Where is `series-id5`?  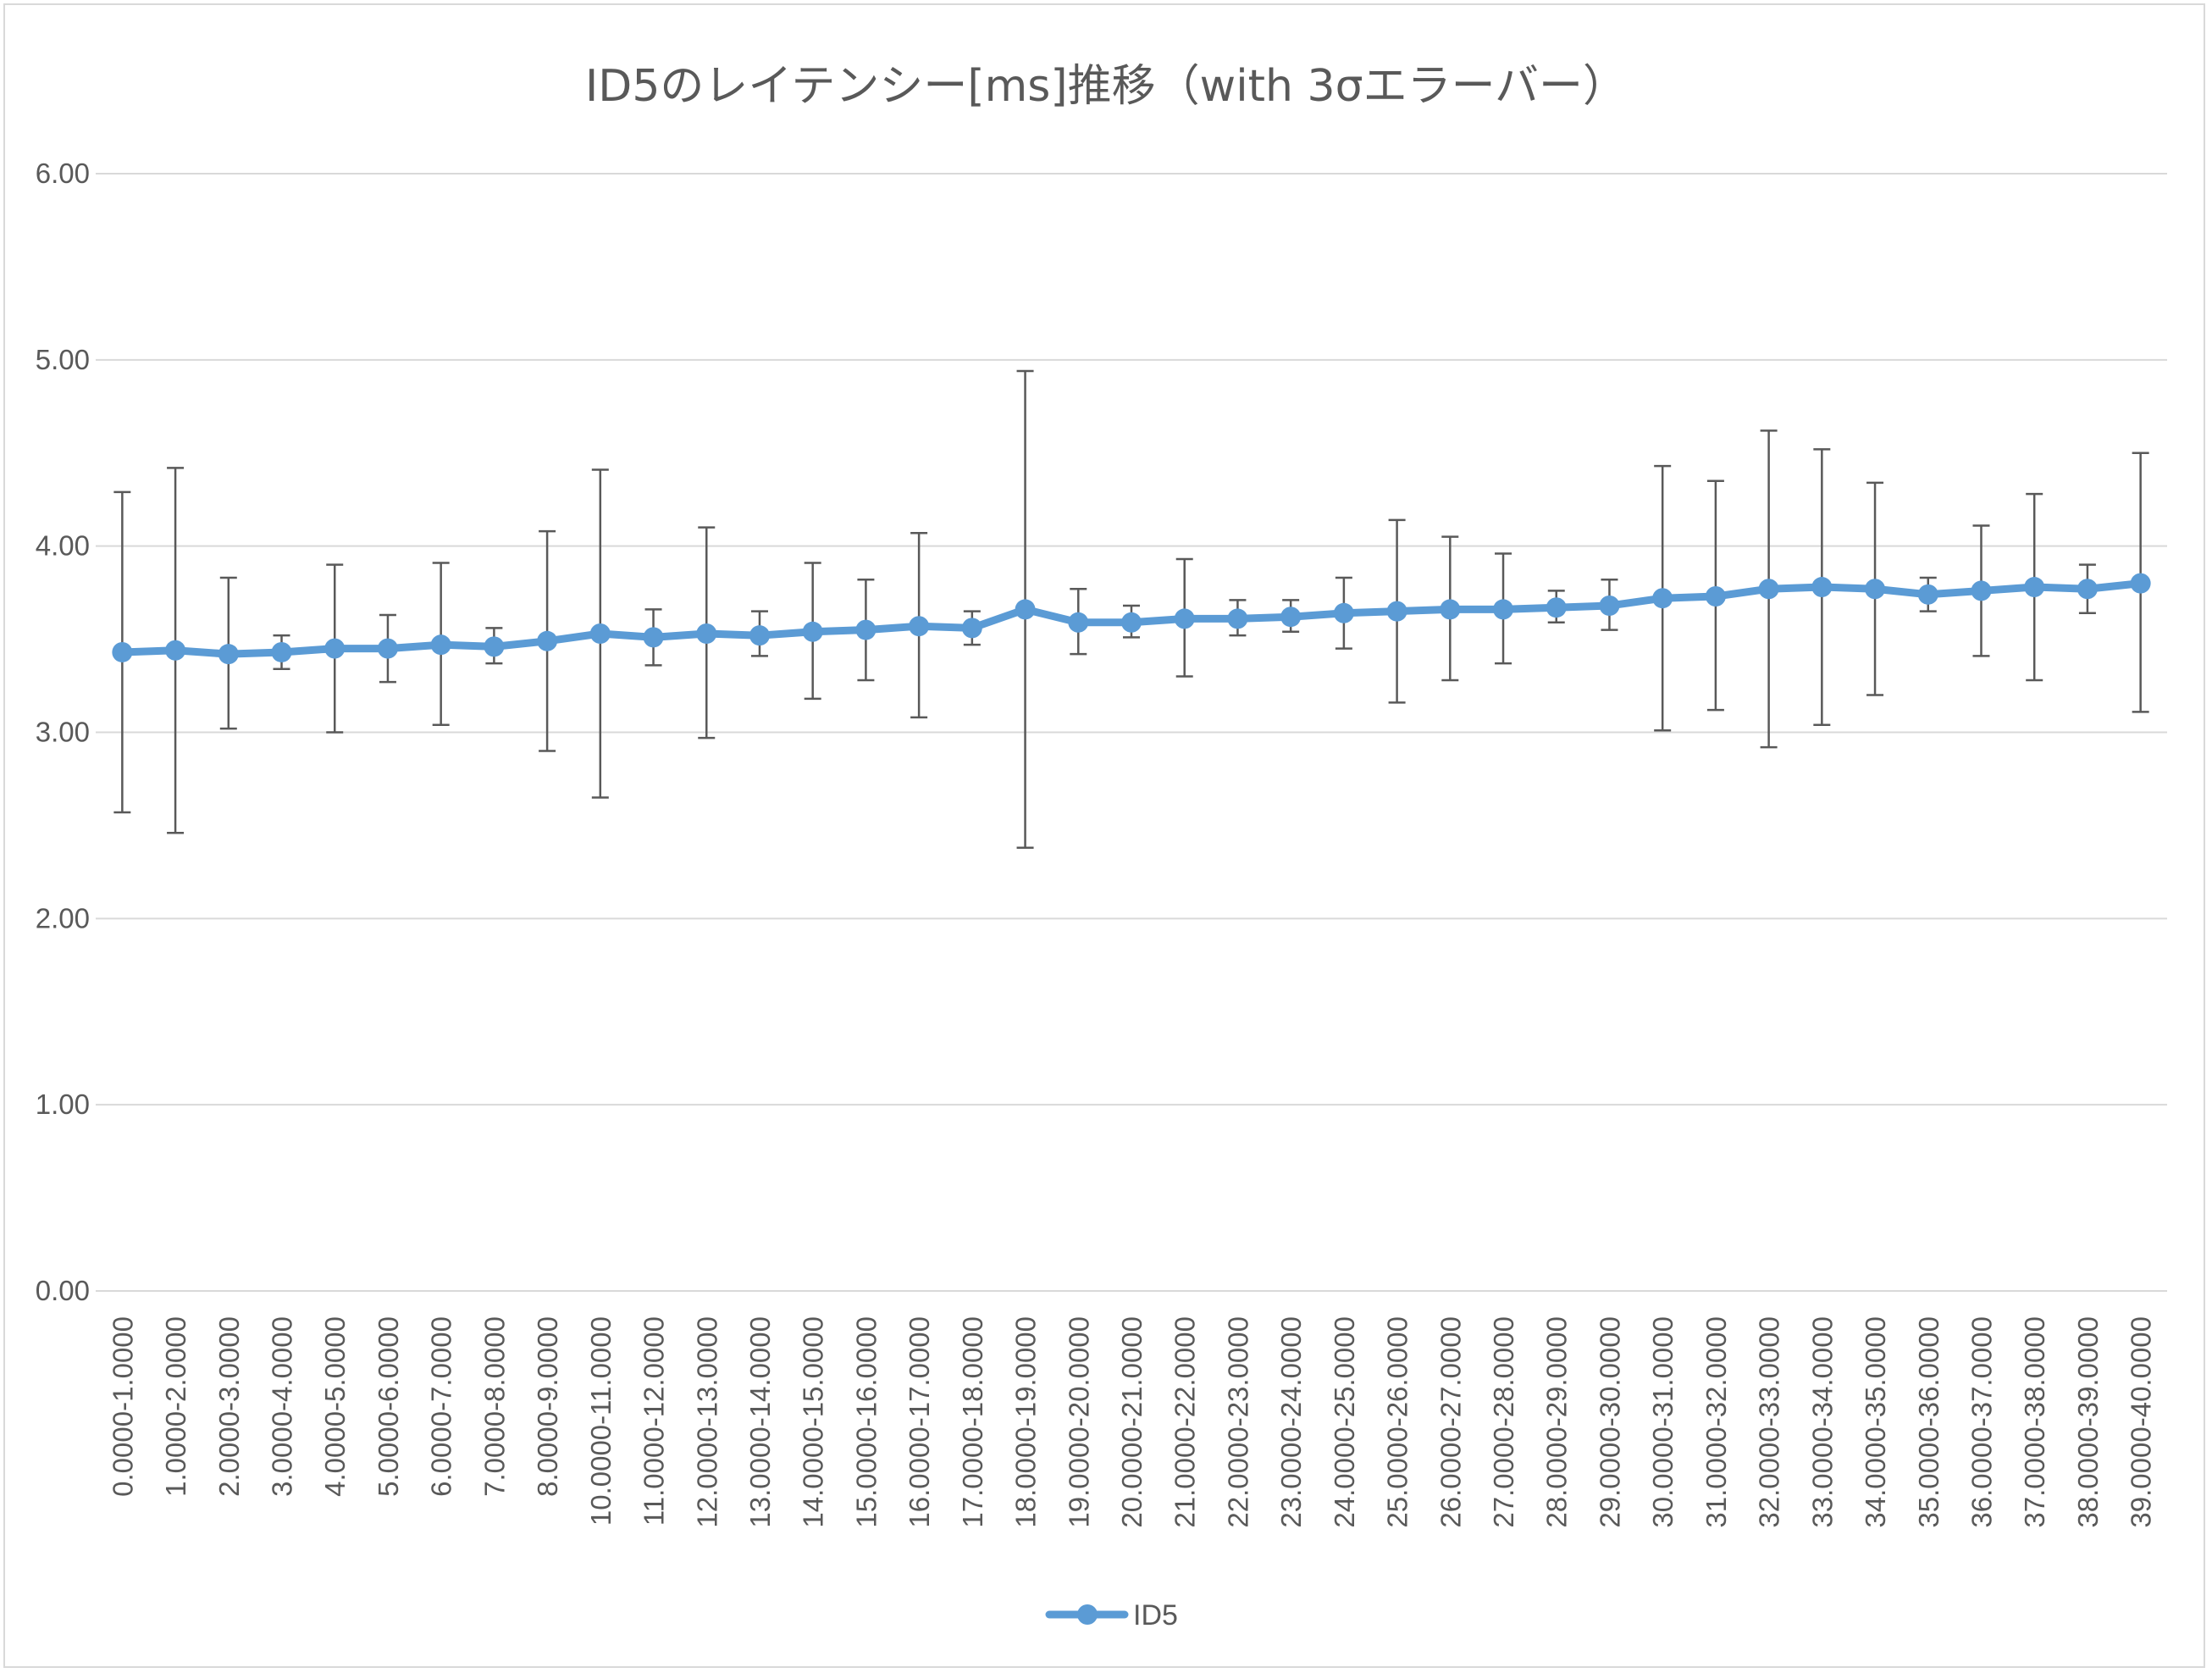
series-id5 is located at coordinates (1131, 619).